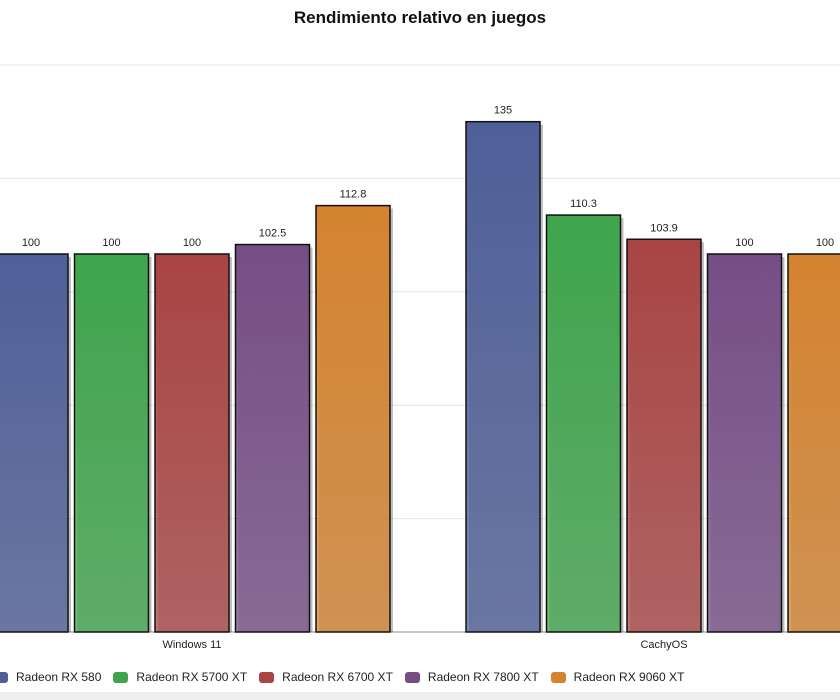  What do you see at coordinates (629, 677) in the screenshot?
I see `legend-label: Radeon RX 9060 XT` at bounding box center [629, 677].